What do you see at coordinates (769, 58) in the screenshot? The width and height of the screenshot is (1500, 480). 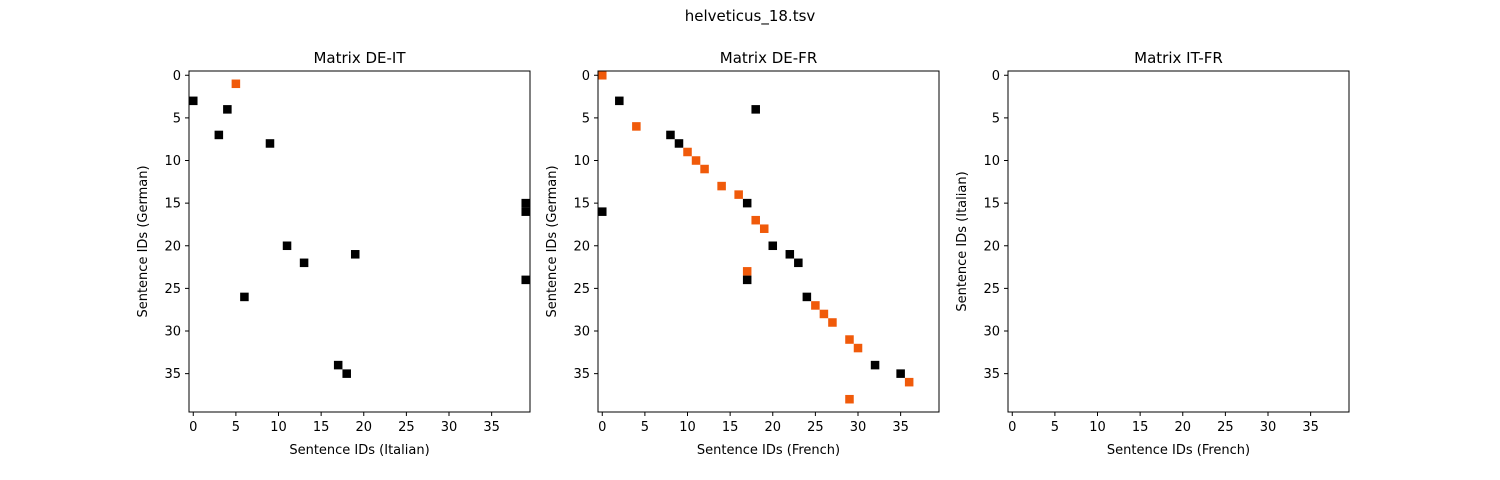 I see `chart-title: Matrix DE-FR` at bounding box center [769, 58].